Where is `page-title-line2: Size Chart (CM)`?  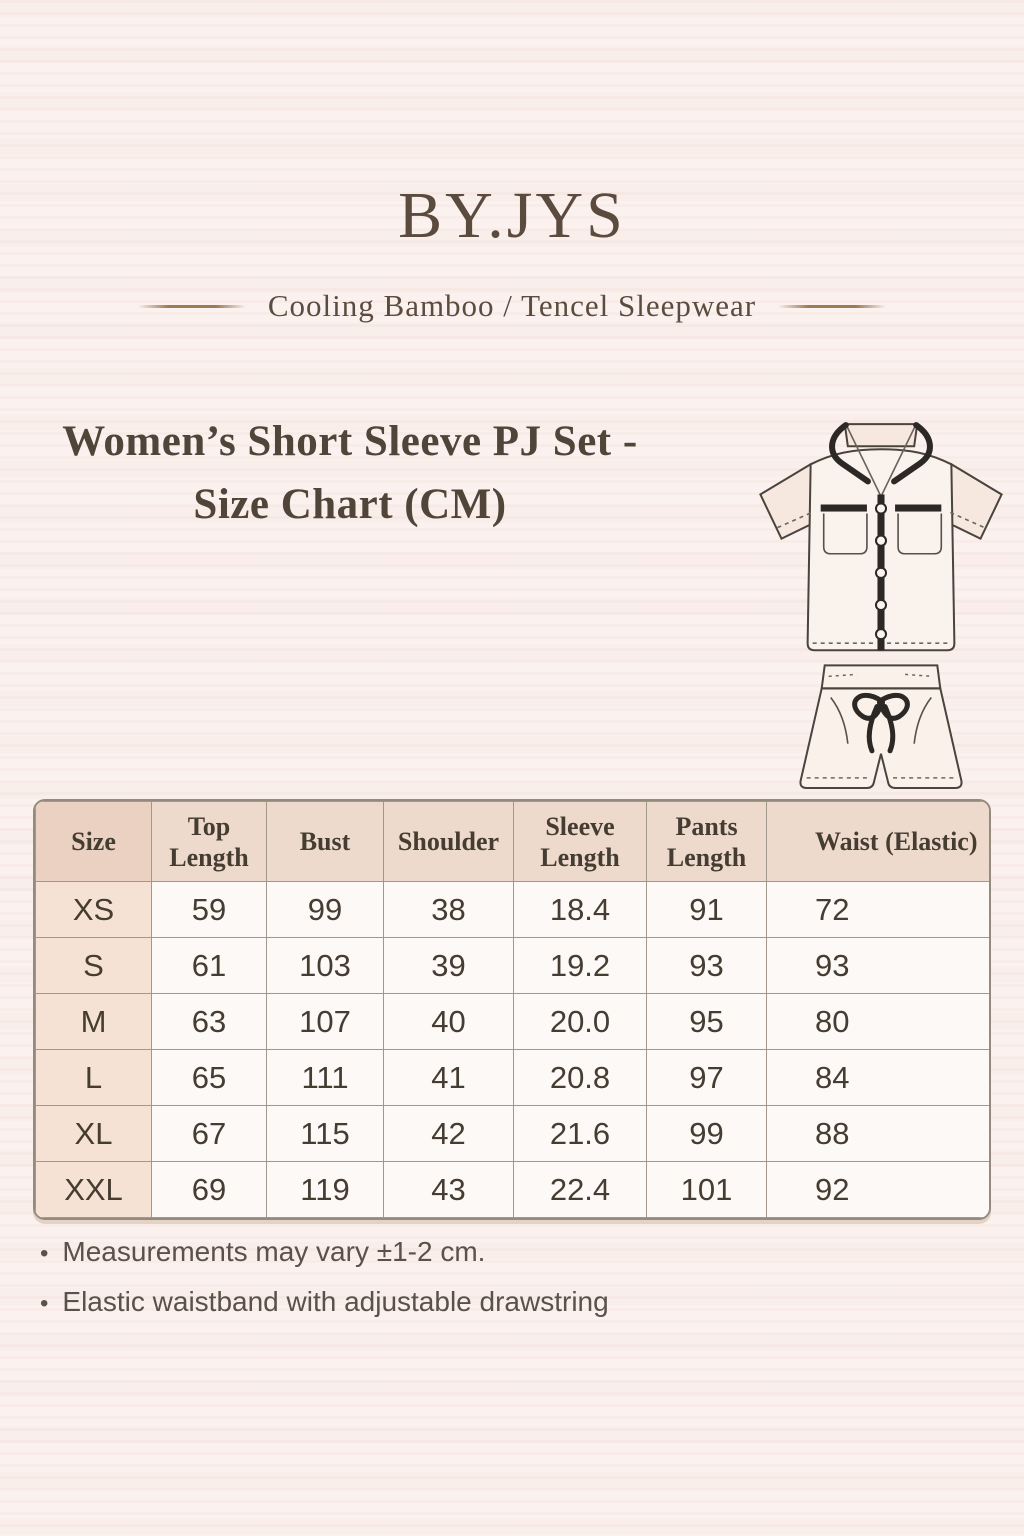
page-title-line2: Size Chart (CM) is located at coordinates (350, 504).